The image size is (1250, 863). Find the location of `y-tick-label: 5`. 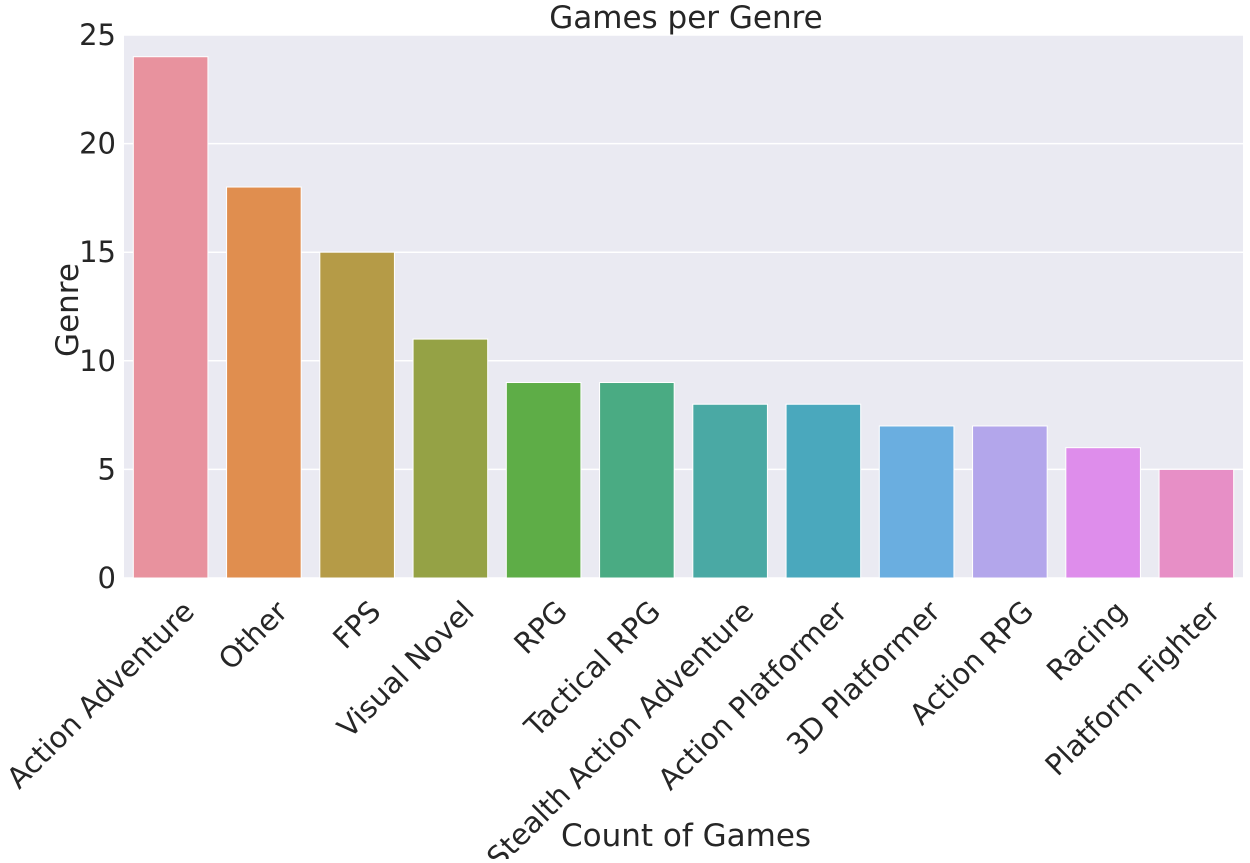

y-tick-label: 5 is located at coordinates (107, 469).